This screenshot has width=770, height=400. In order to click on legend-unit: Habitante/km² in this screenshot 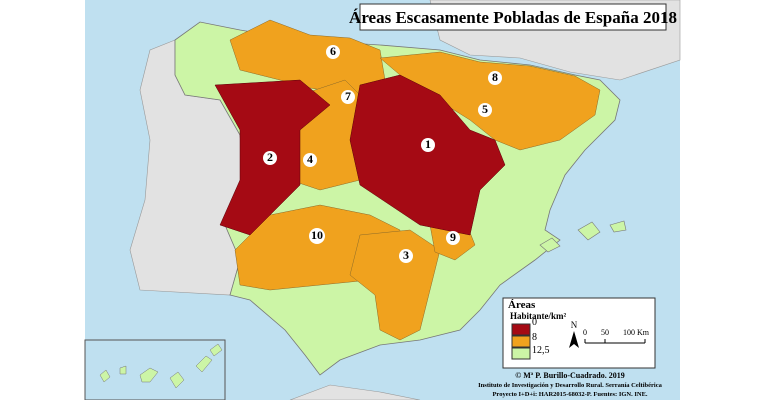, I will do `click(538, 316)`.